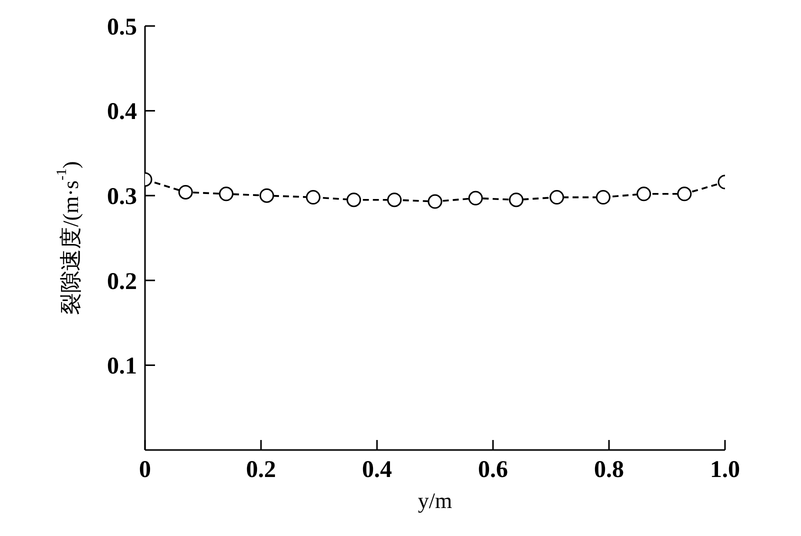 Image resolution: width=801 pixels, height=536 pixels. I want to click on x-axis-title: y/m, so click(435, 500).